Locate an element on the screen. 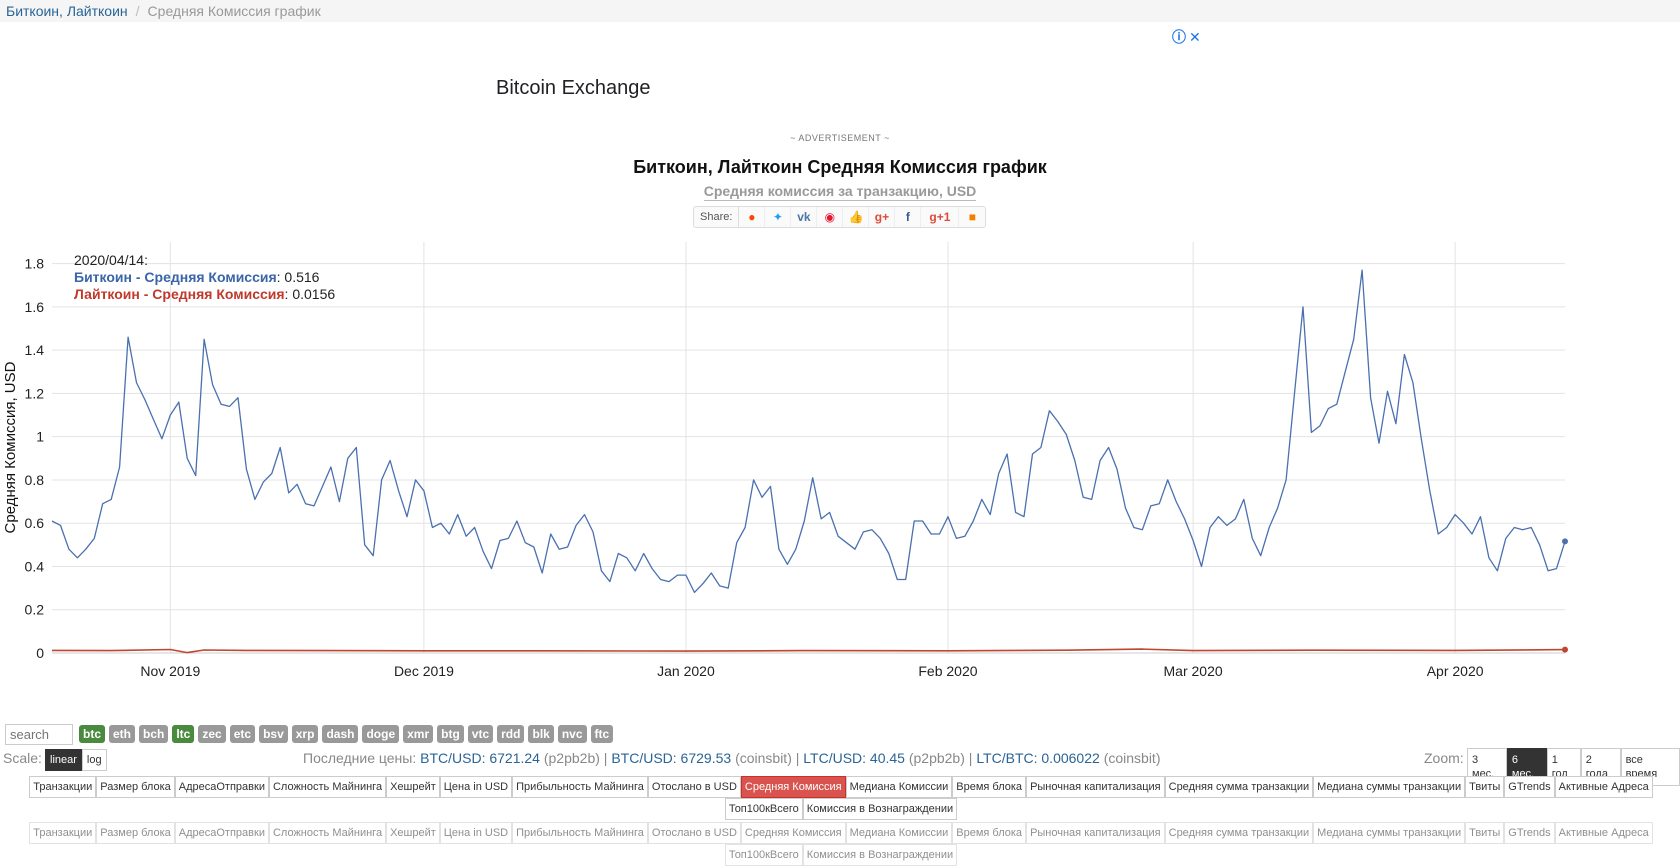 Image resolution: width=1680 pixels, height=866 pixels. scale-label: Scale: is located at coordinates (22, 758).